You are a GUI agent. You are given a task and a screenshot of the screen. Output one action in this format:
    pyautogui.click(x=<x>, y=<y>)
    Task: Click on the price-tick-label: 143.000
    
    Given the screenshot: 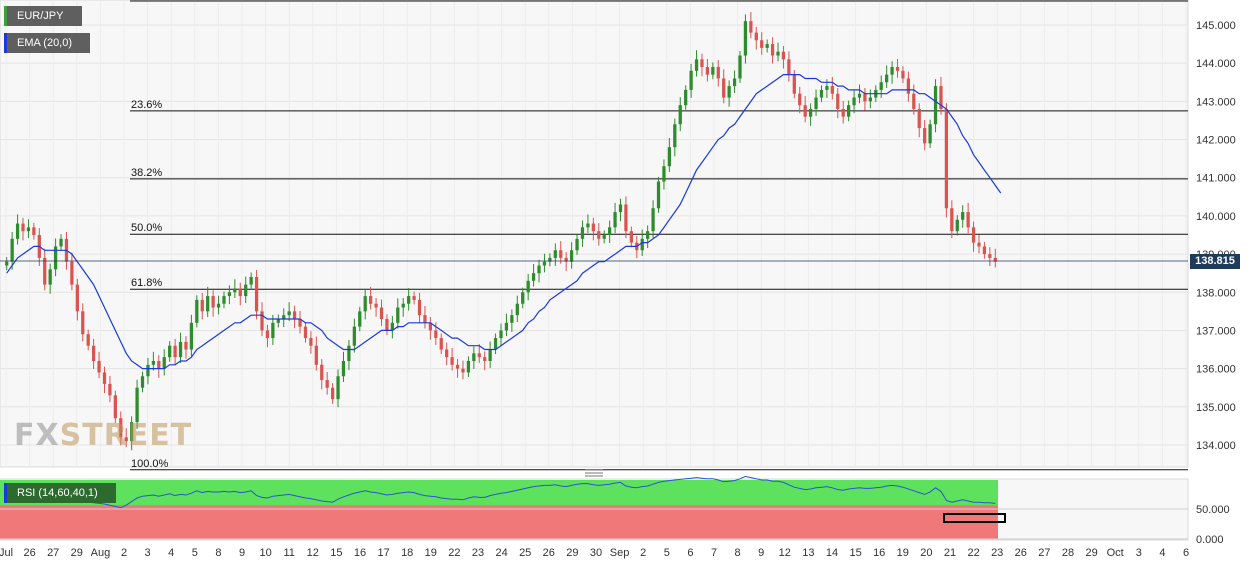 What is the action you would take?
    pyautogui.click(x=1216, y=102)
    